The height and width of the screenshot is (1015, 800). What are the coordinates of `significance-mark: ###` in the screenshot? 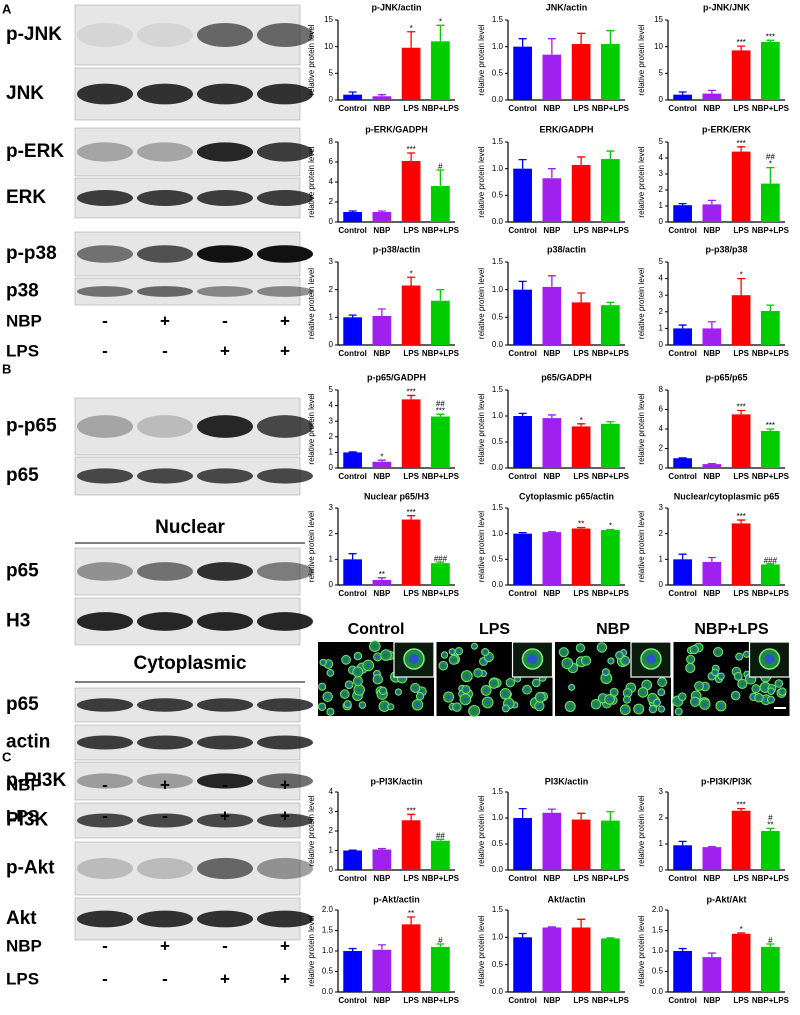 It's located at (441, 558).